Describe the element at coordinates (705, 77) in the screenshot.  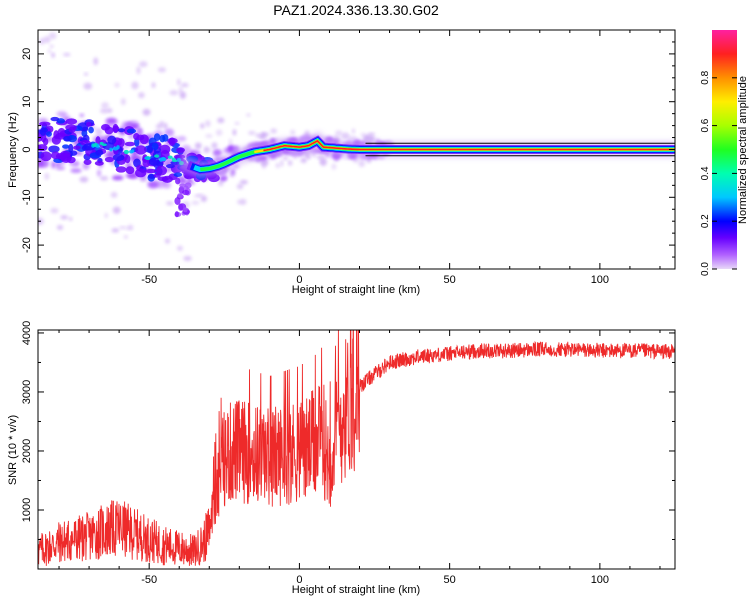
I see `colorbar-tick-label: 0.8` at that location.